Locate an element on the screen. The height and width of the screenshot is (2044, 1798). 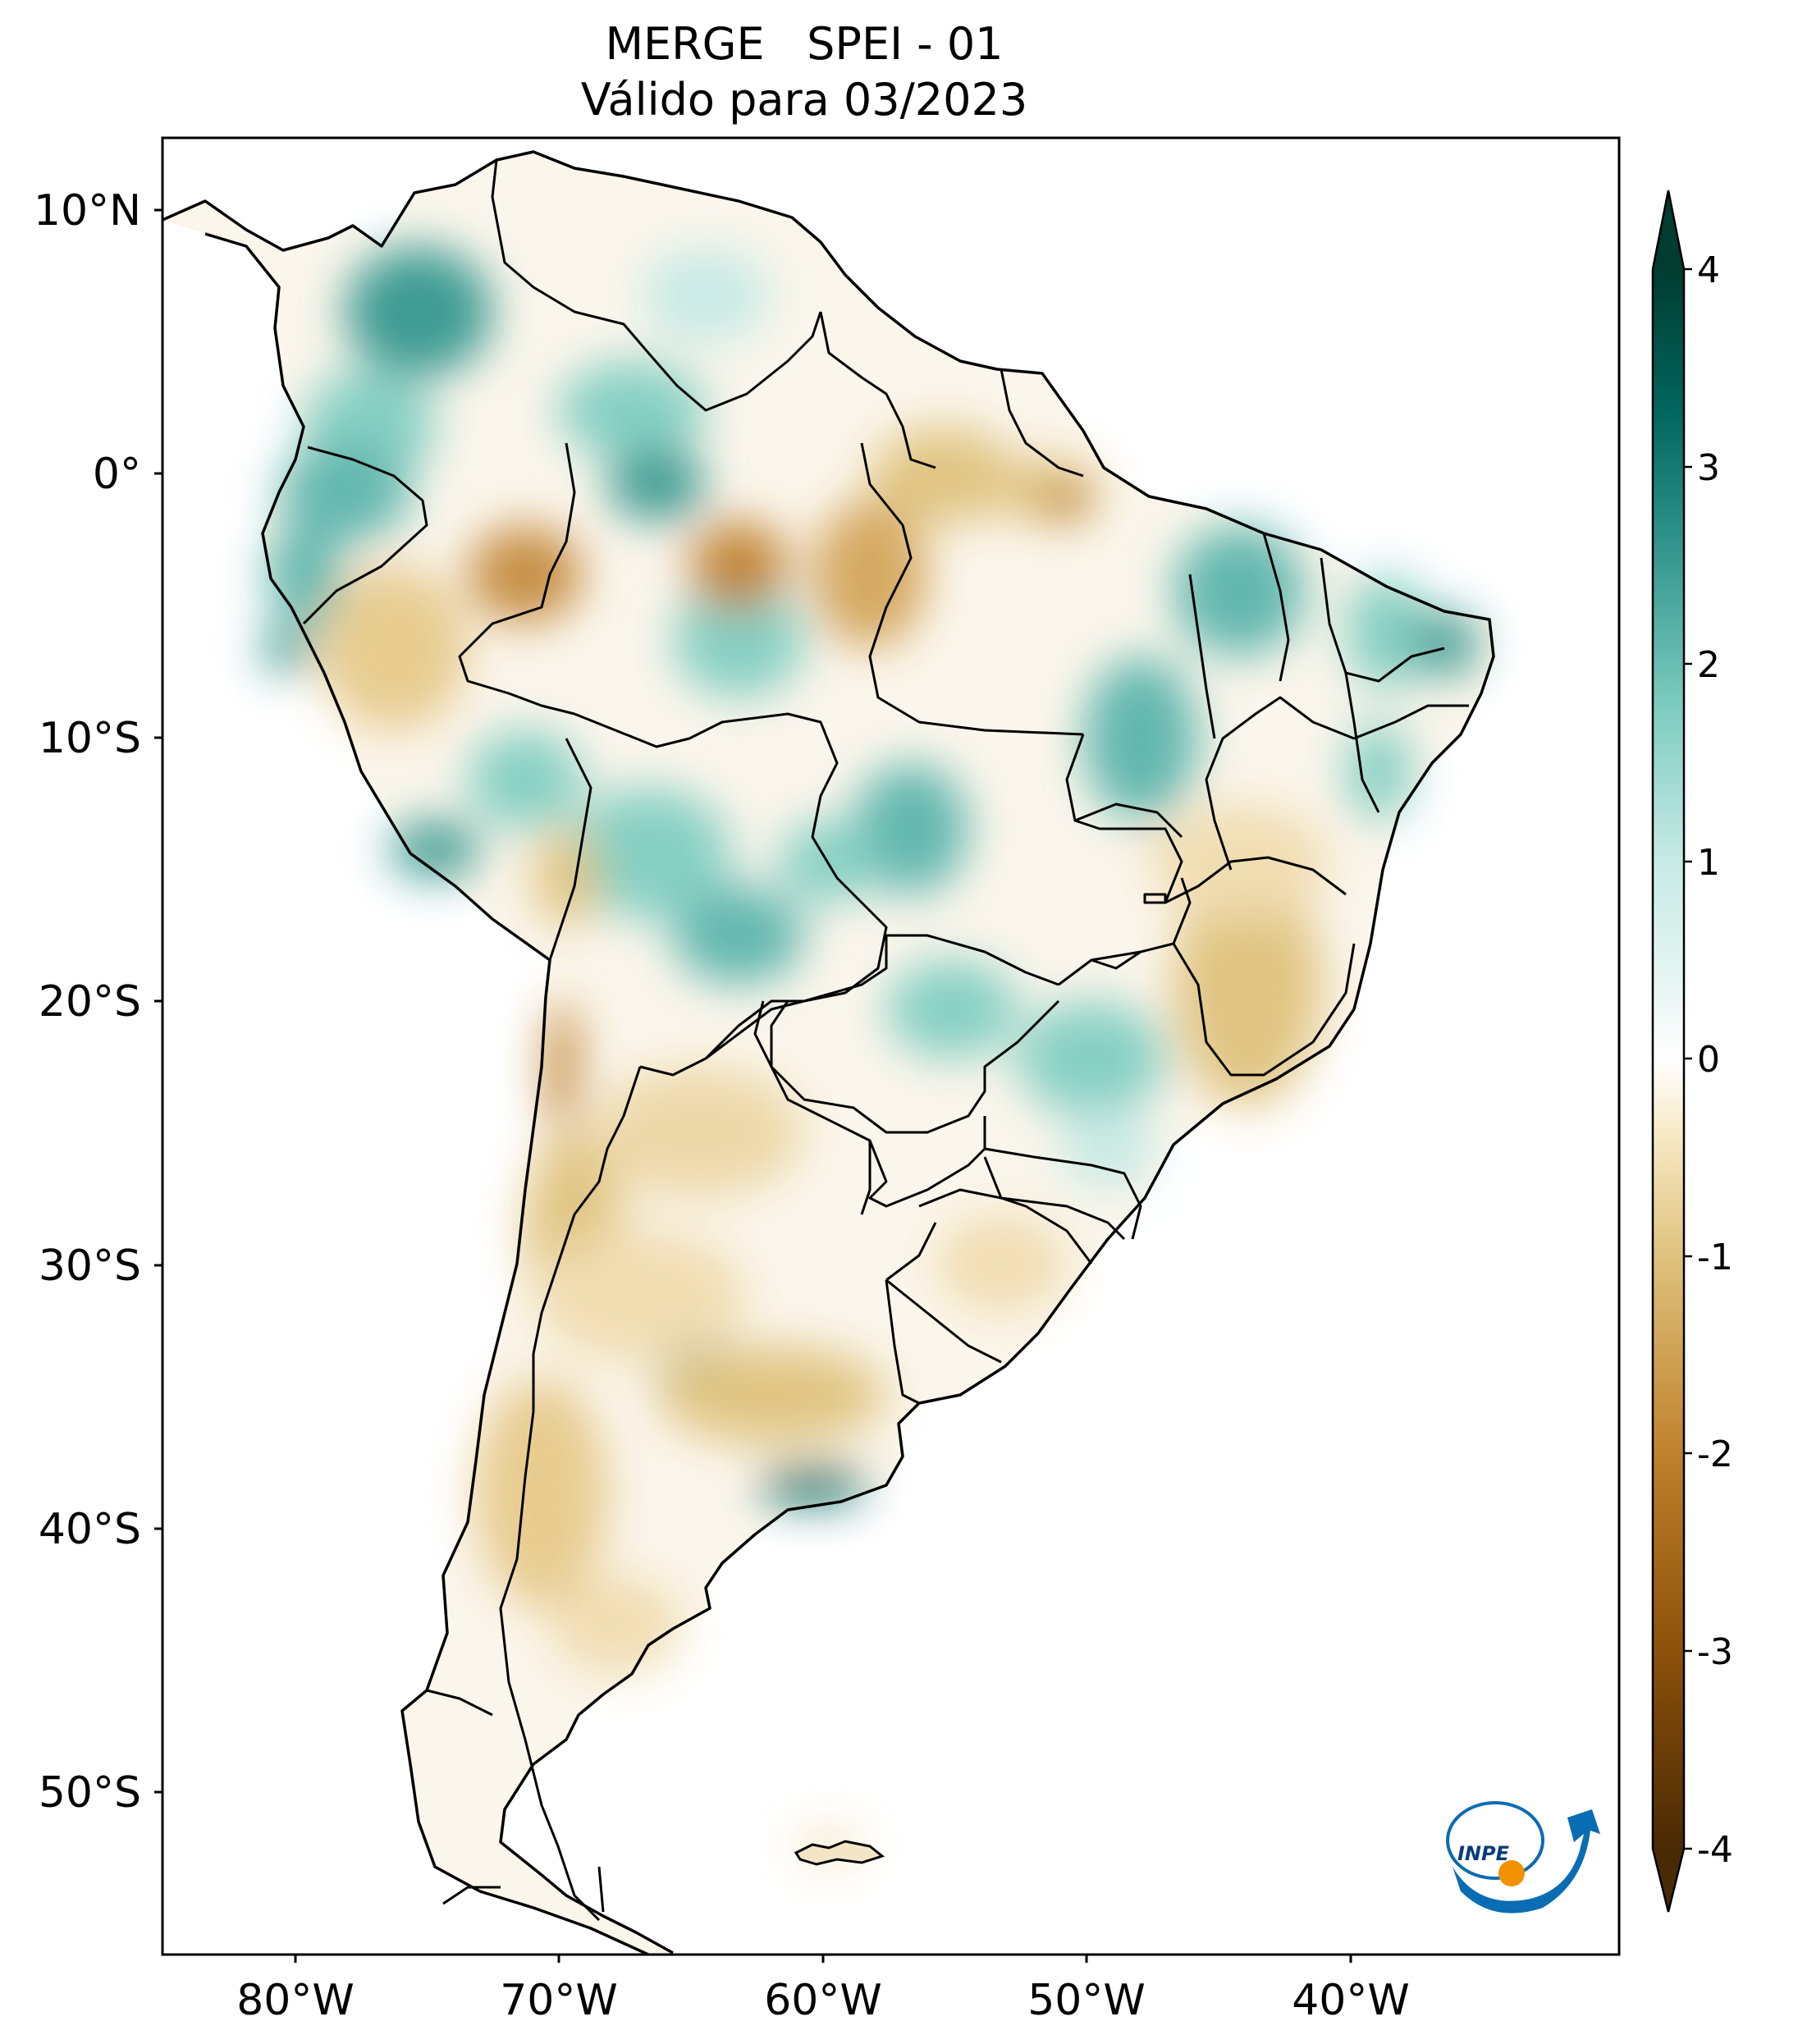
lat-tick-label: 40°S is located at coordinates (90, 1529).